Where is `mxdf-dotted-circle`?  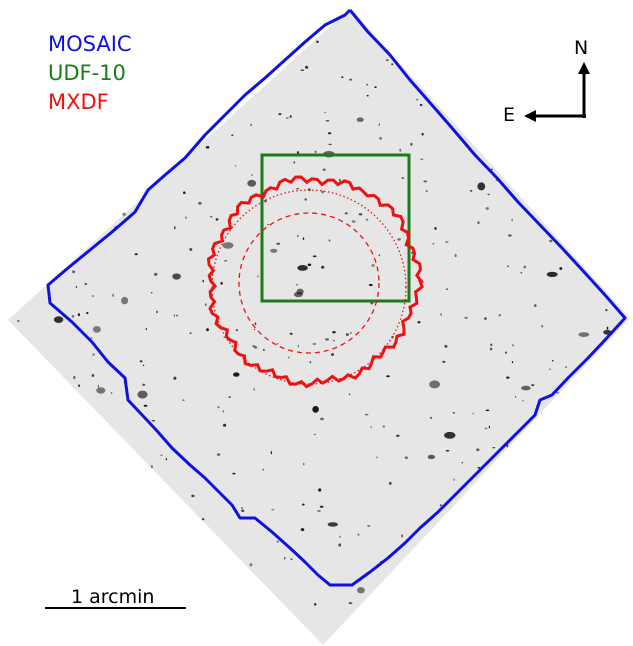 mxdf-dotted-circle is located at coordinates (309, 287).